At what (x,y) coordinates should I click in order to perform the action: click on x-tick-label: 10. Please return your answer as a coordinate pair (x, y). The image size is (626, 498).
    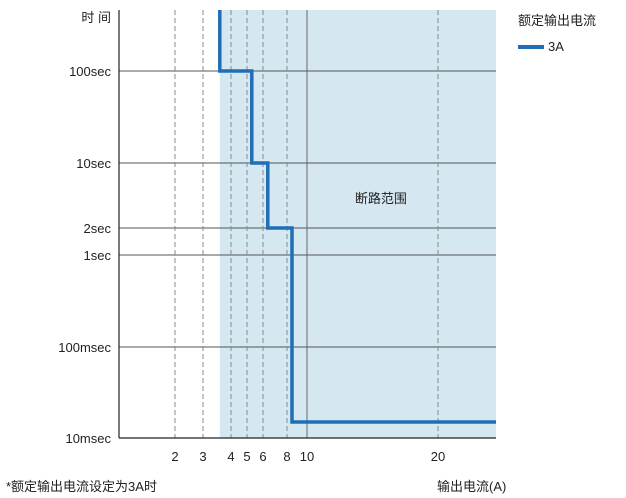
    Looking at the image, I should click on (307, 456).